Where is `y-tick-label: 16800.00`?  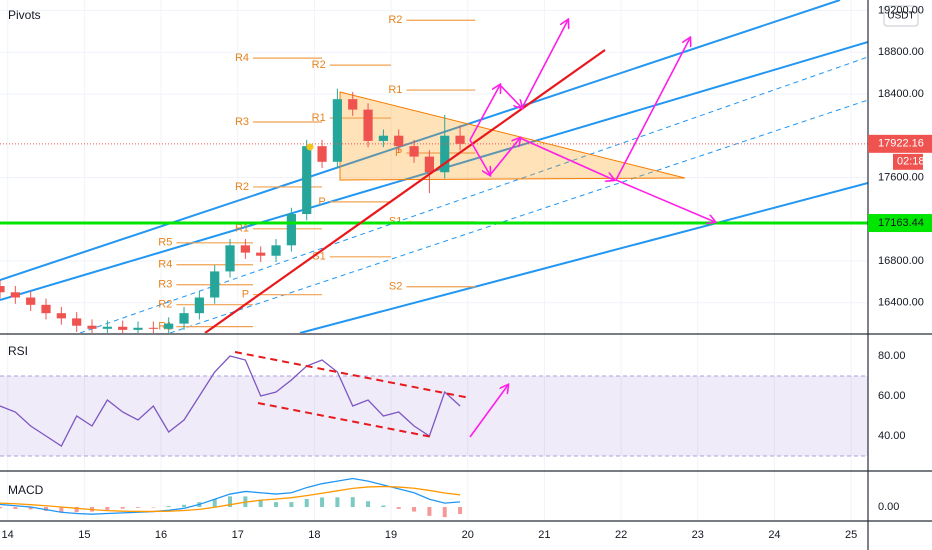 y-tick-label: 16800.00 is located at coordinates (901, 261).